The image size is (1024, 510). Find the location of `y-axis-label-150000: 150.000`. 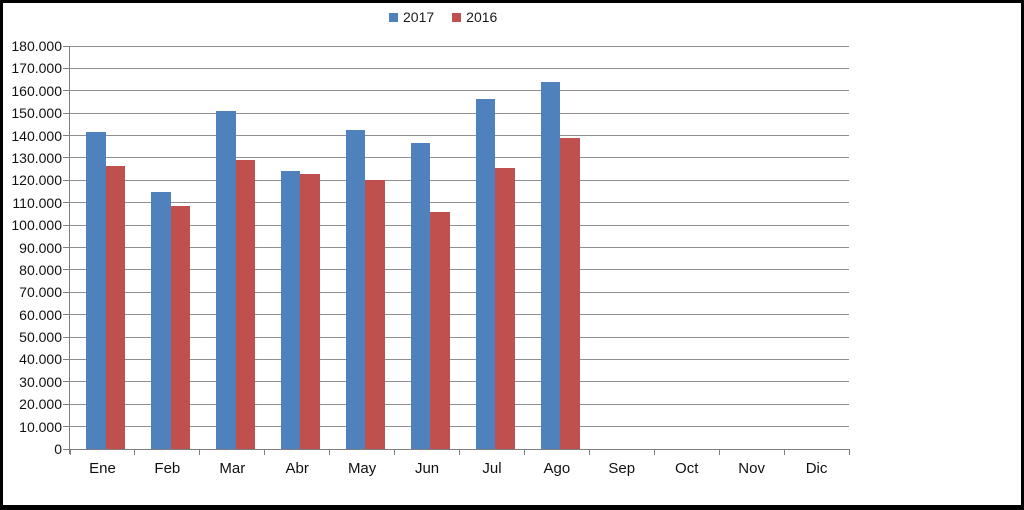

y-axis-label-150000: 150.000 is located at coordinates (36, 113).